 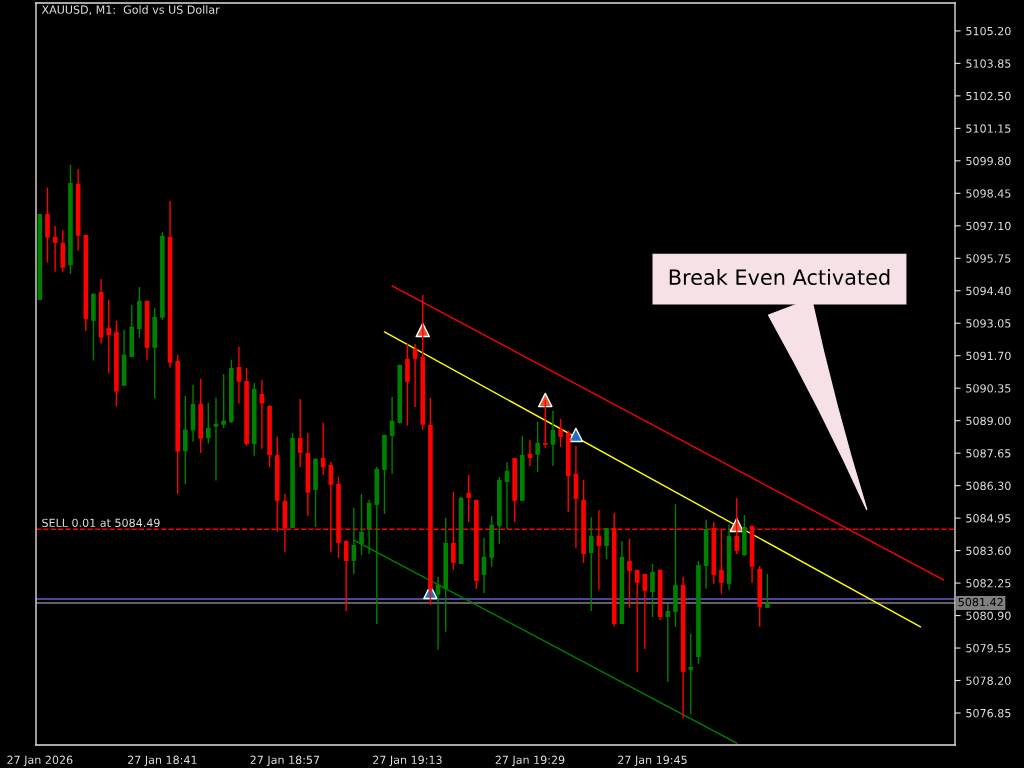 What do you see at coordinates (101, 523) in the screenshot?
I see `ref-line-label: SELL 0.01 at 5084.49` at bounding box center [101, 523].